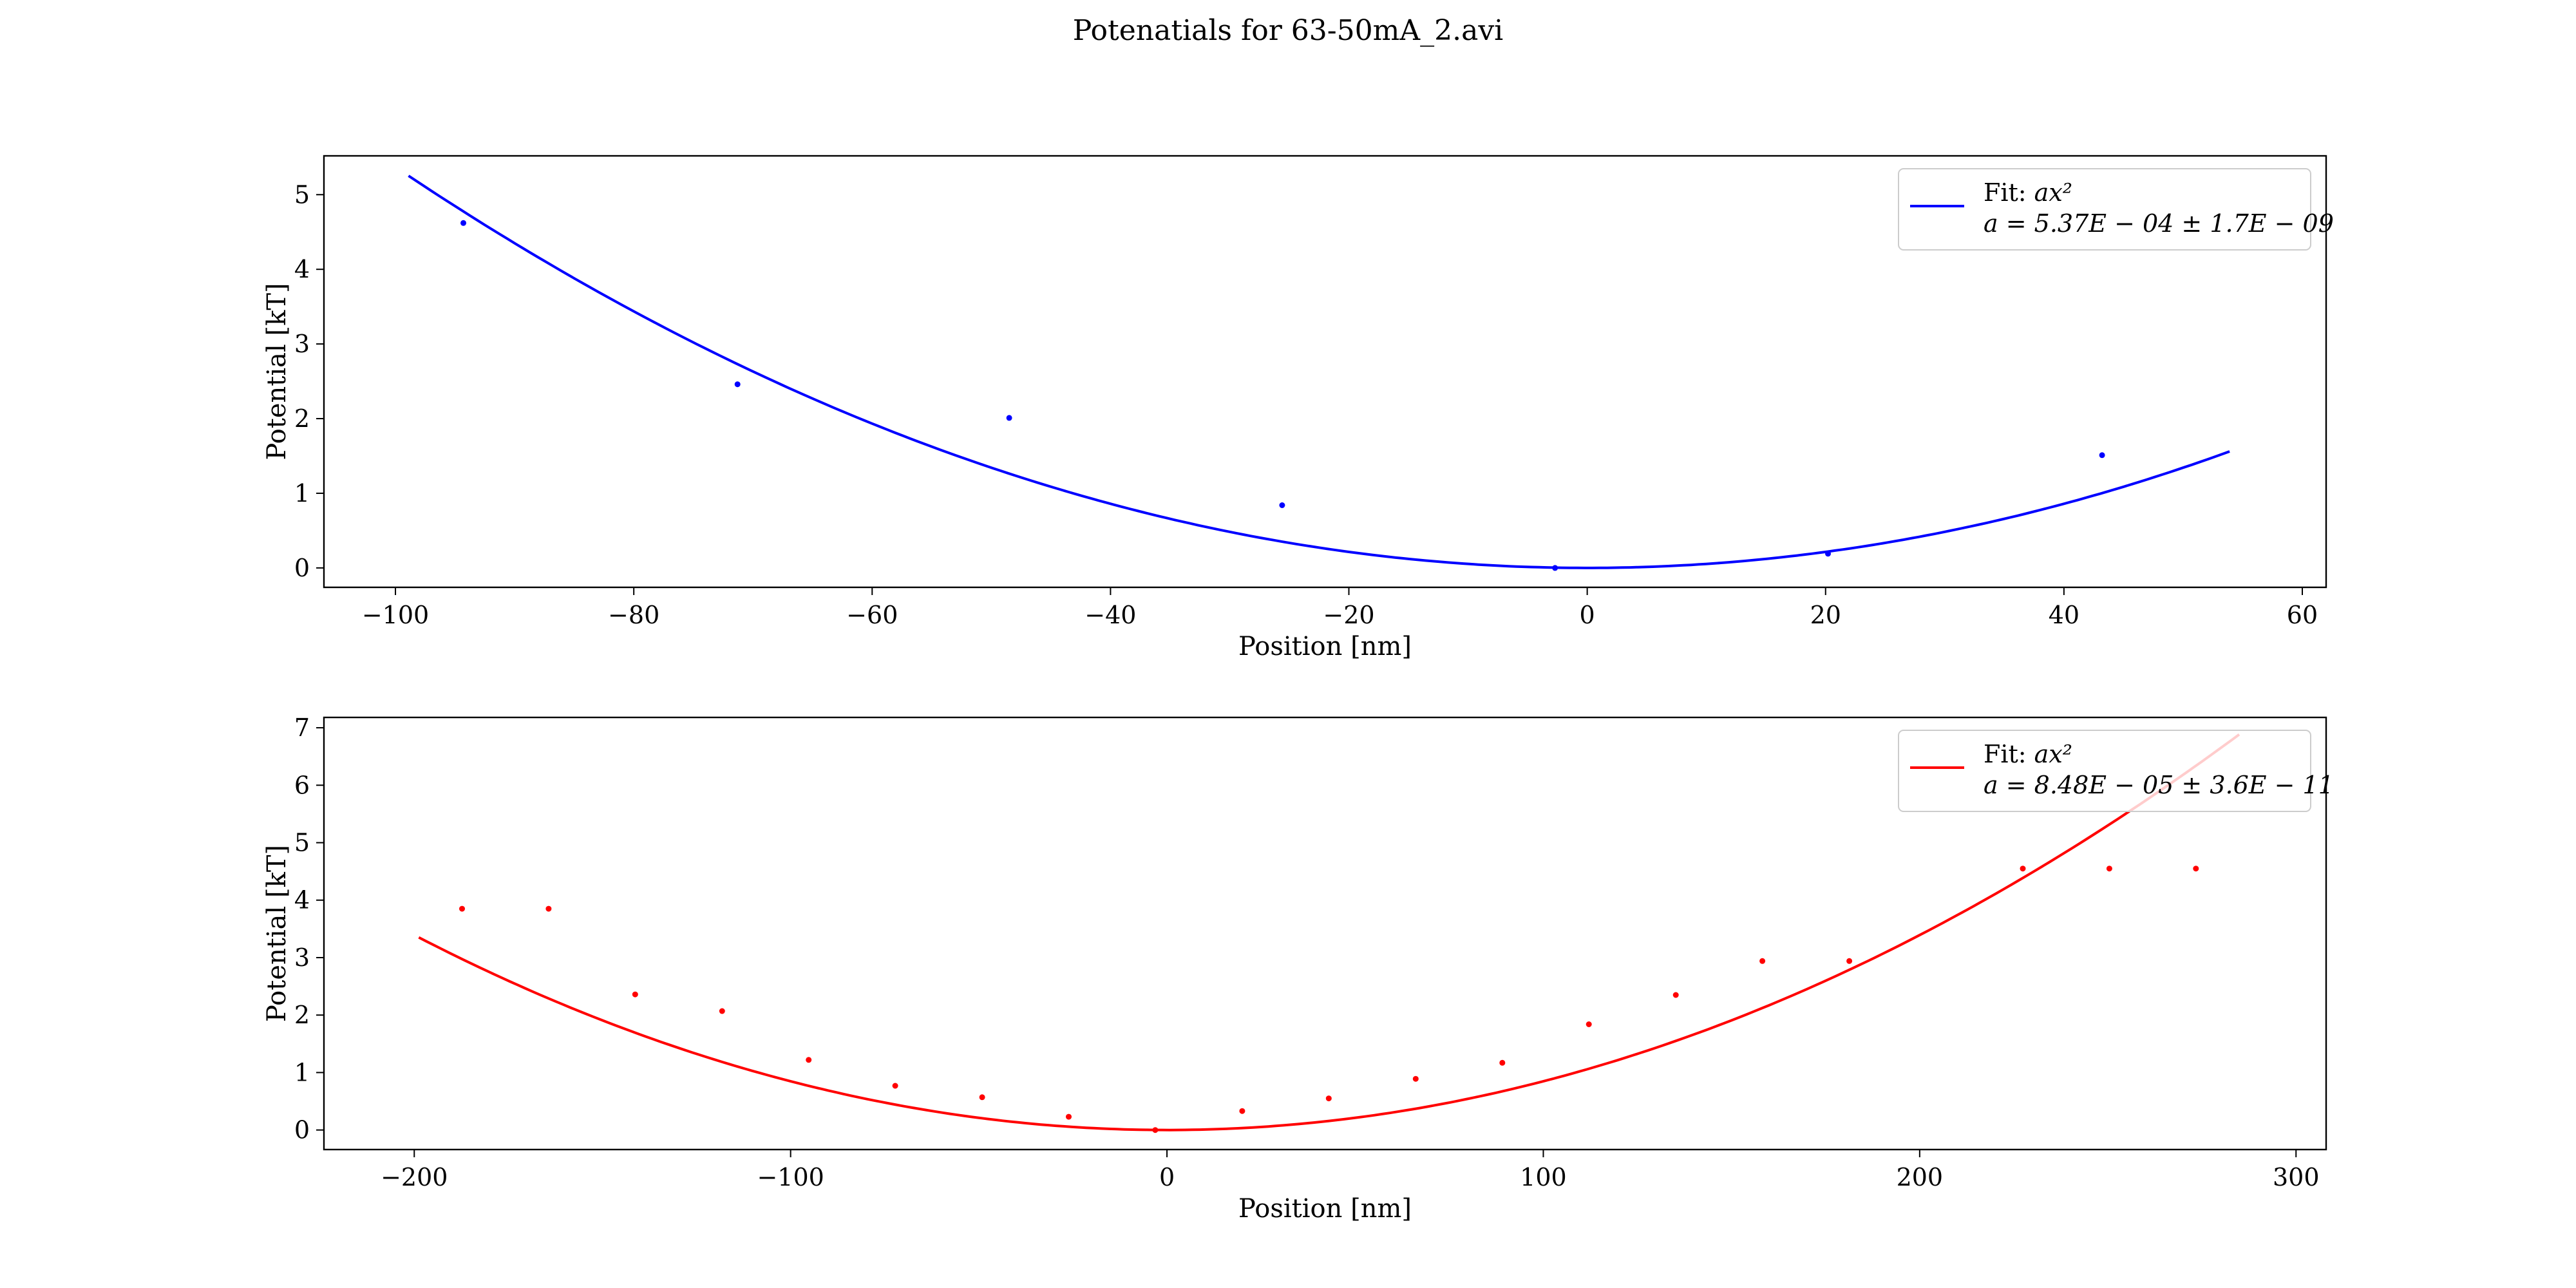  I want to click on x-tick-label: 60, so click(2302, 615).